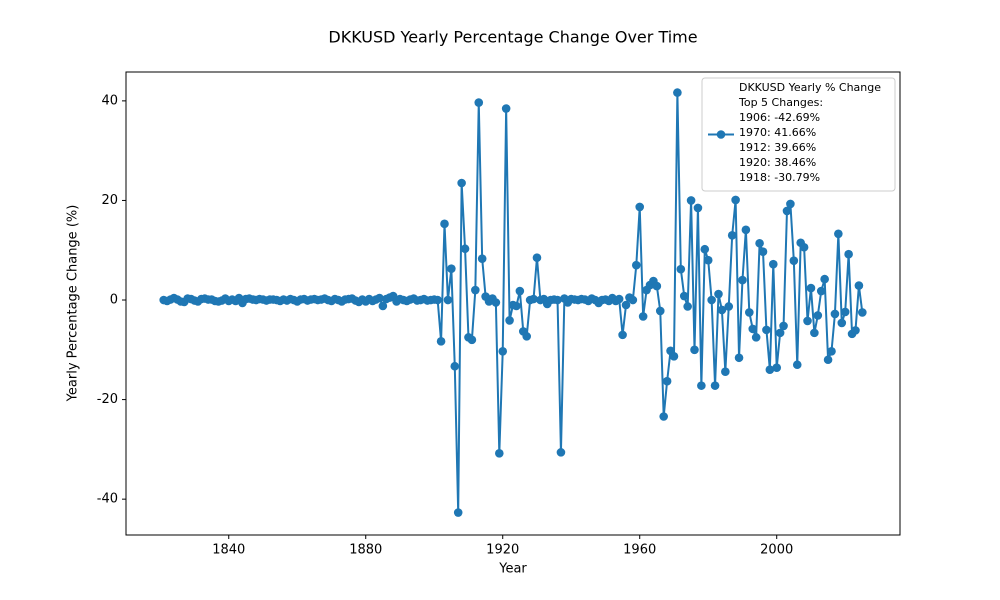 Image resolution: width=1000 pixels, height=600 pixels. What do you see at coordinates (107, 499) in the screenshot?
I see `y-tick-label: -40` at bounding box center [107, 499].